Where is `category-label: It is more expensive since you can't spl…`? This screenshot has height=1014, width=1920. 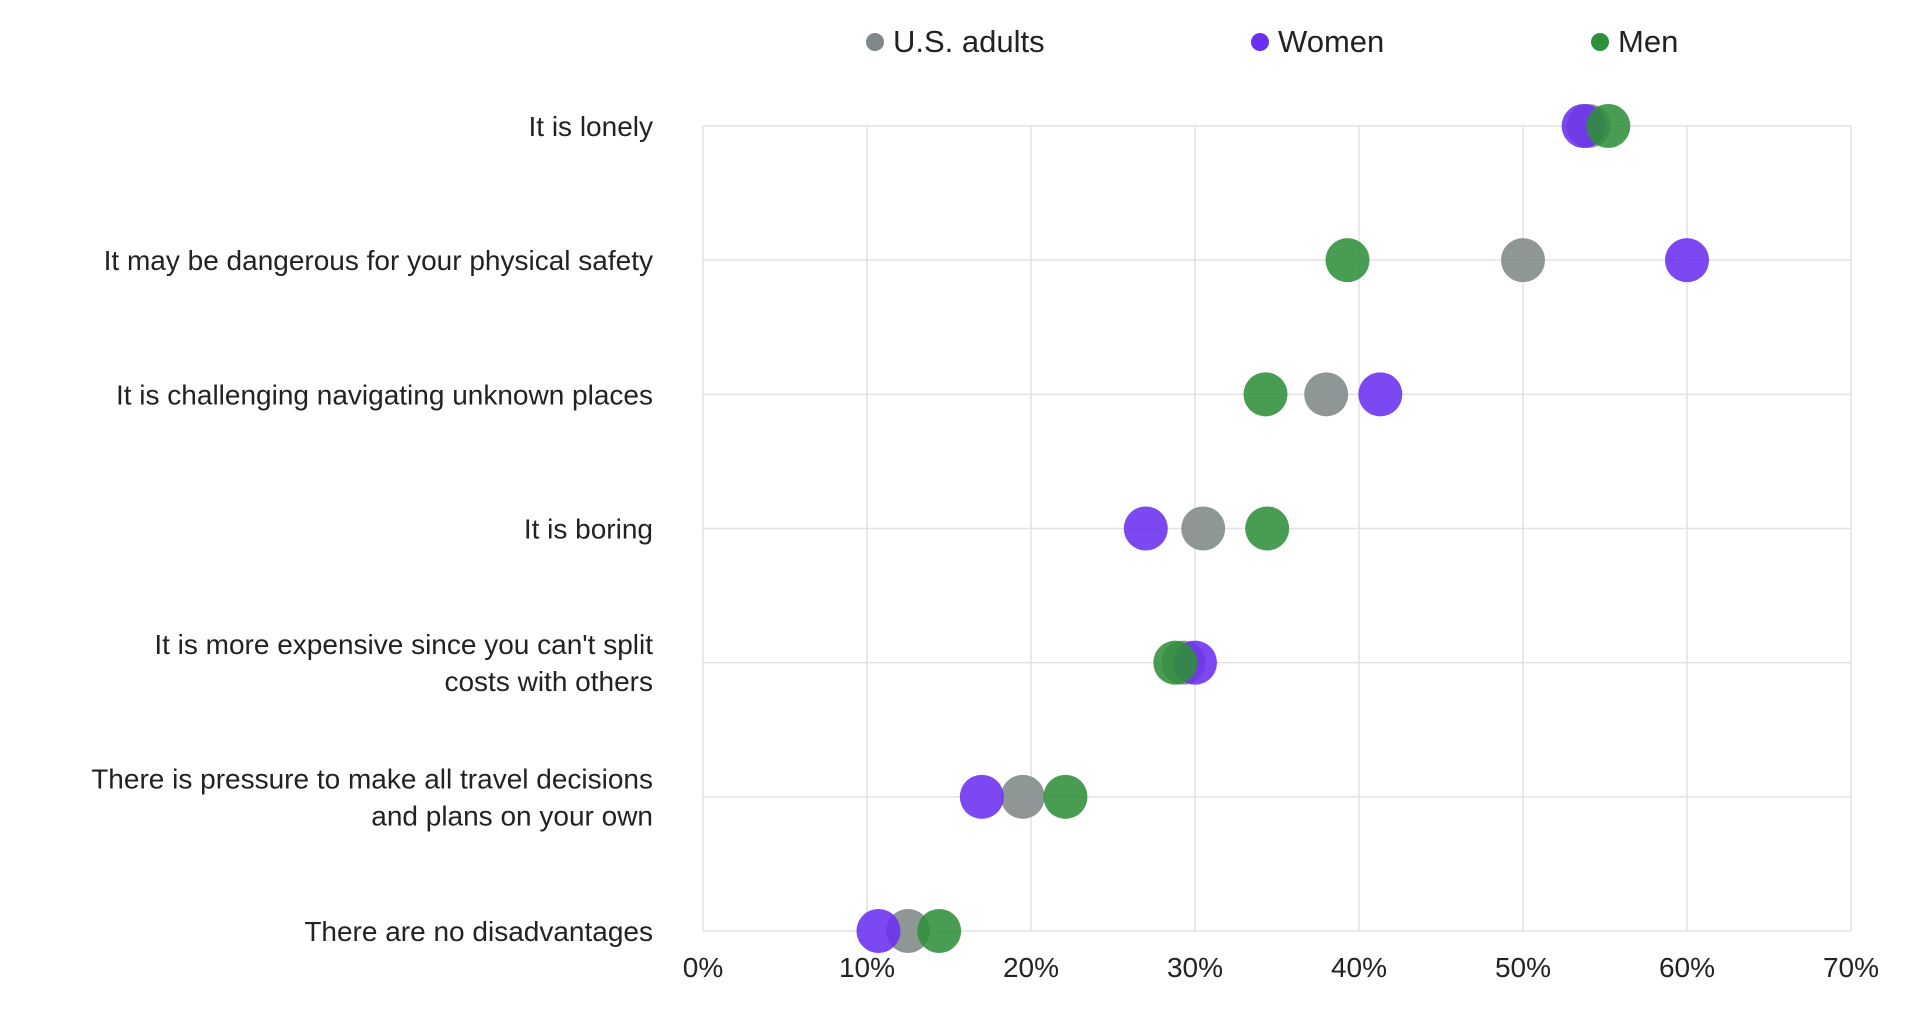 category-label: It is more expensive since you can't spl… is located at coordinates (403, 663).